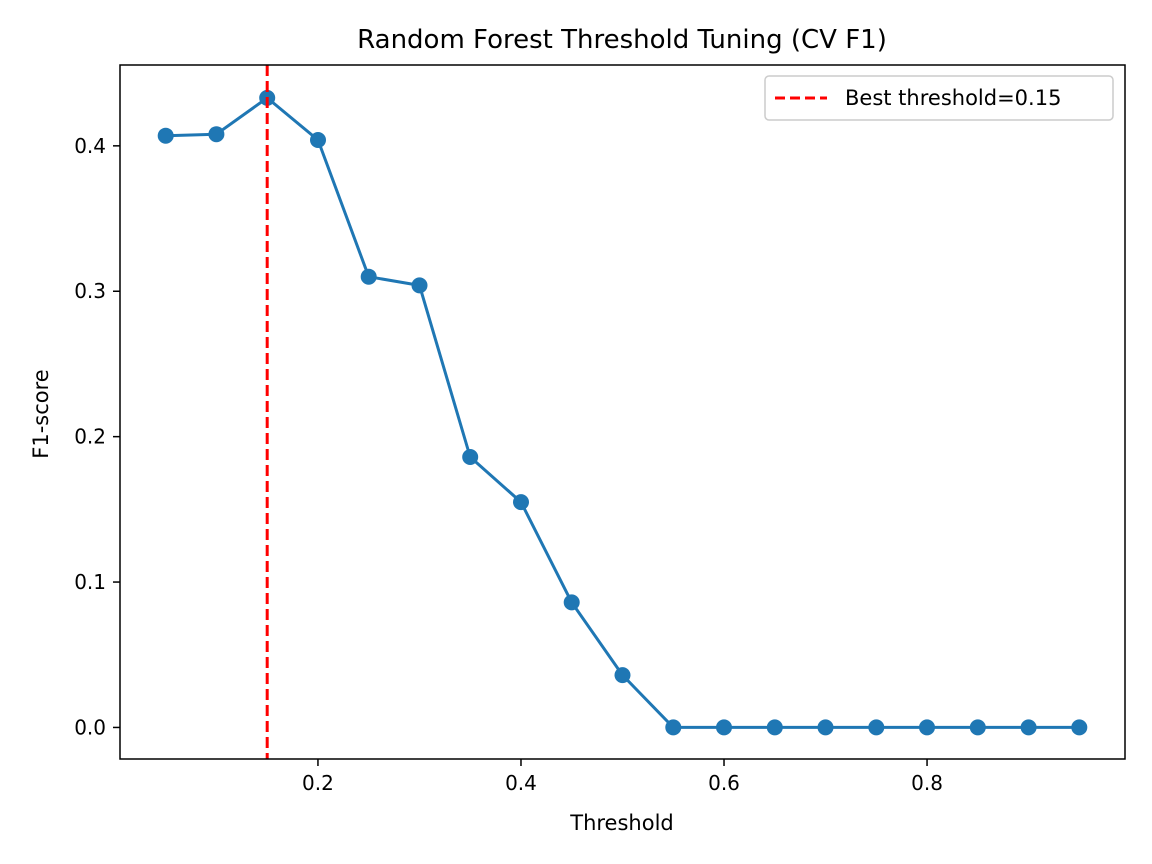 This screenshot has width=1152, height=864. Describe the element at coordinates (90, 291) in the screenshot. I see `y-tick-label: 0.3` at that location.